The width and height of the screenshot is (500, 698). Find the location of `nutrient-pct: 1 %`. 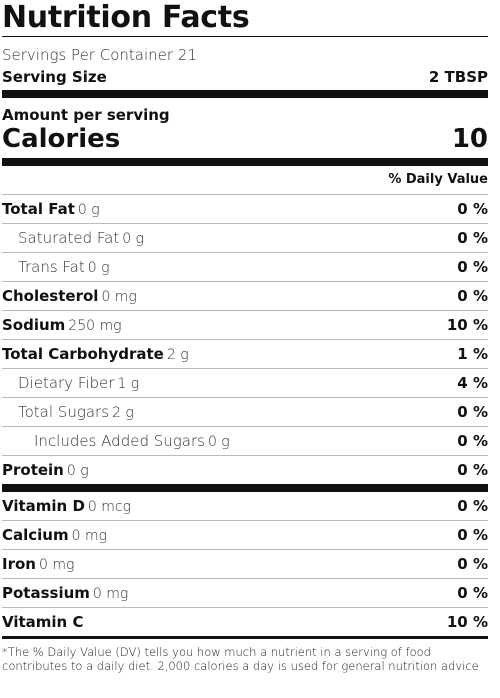

nutrient-pct: 1 % is located at coordinates (472, 354).